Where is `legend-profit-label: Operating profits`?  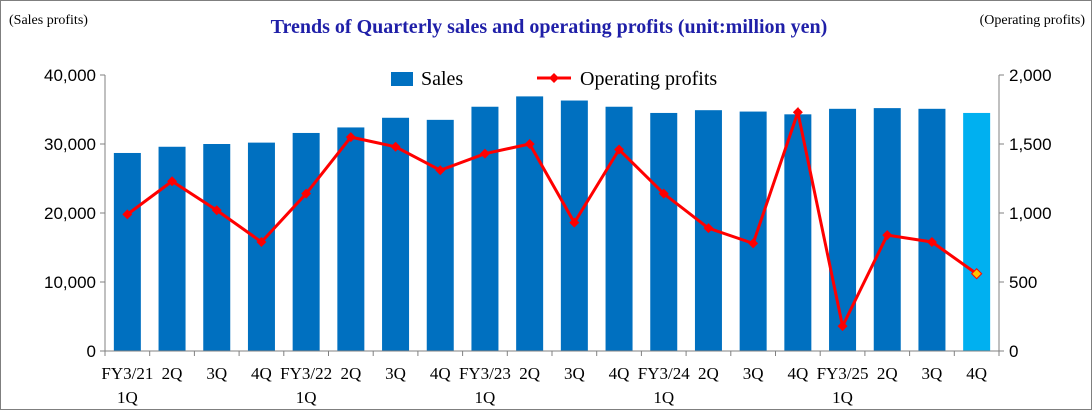
legend-profit-label: Operating profits is located at coordinates (648, 79).